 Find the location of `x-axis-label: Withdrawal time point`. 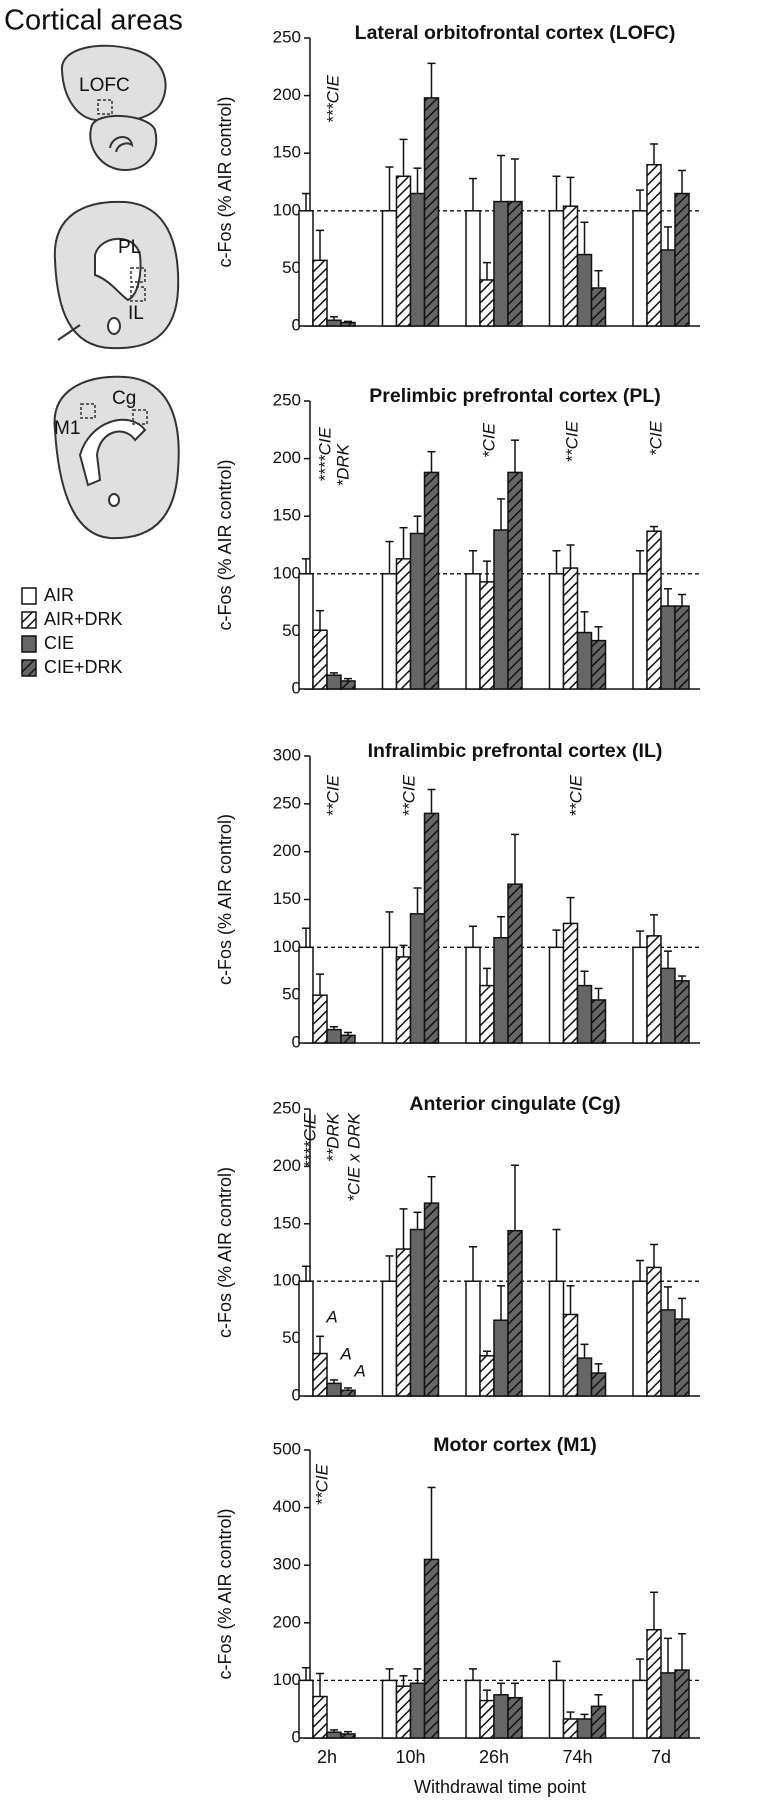

x-axis-label: Withdrawal time point is located at coordinates (500, 1787).